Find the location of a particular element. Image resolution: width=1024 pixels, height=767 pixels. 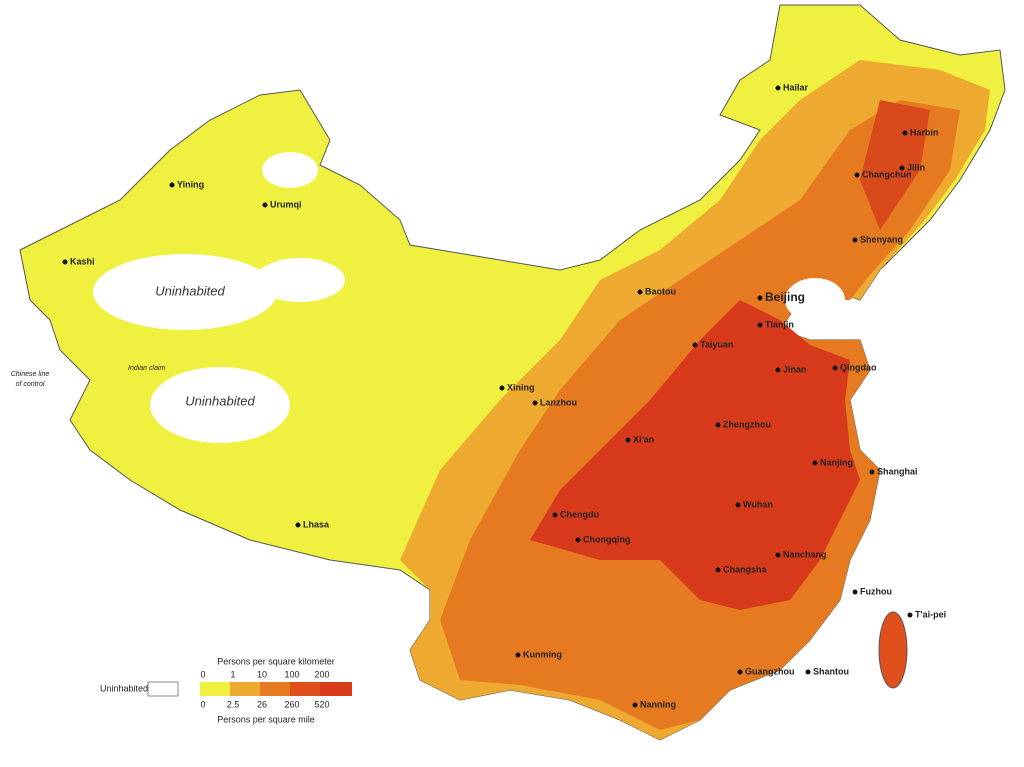

legend-tick: 10 is located at coordinates (262, 674).